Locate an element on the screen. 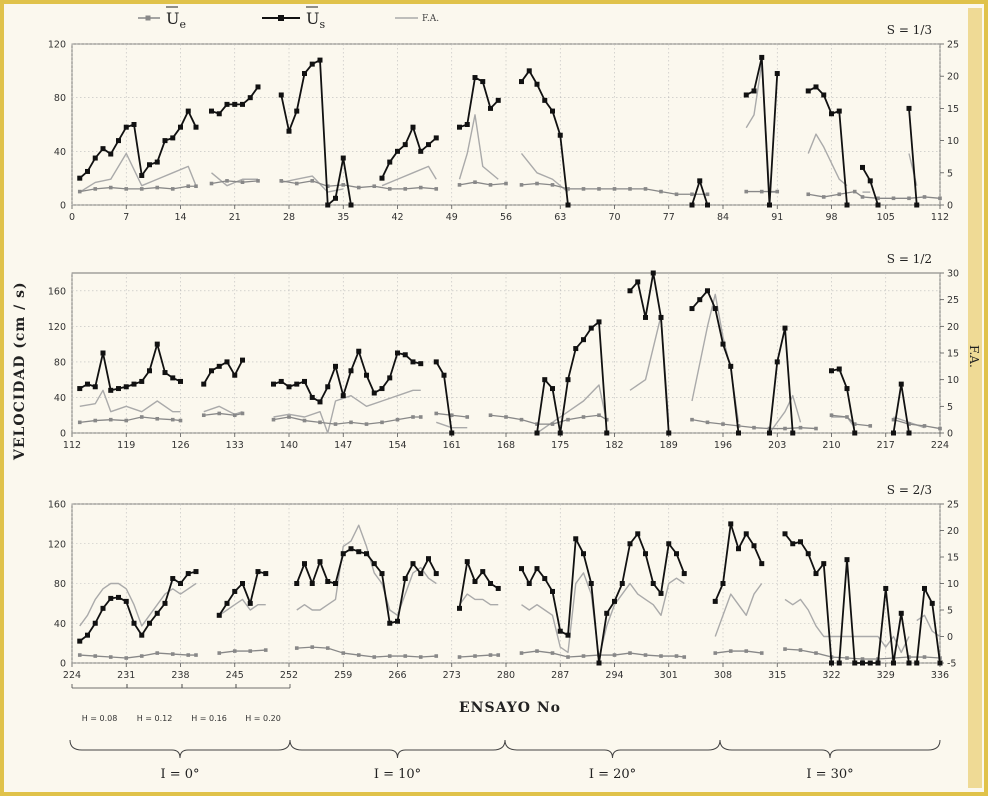 Image resolution: width=988 pixels, height=796 pixels. x-tick-label: 0 is located at coordinates (72, 217).